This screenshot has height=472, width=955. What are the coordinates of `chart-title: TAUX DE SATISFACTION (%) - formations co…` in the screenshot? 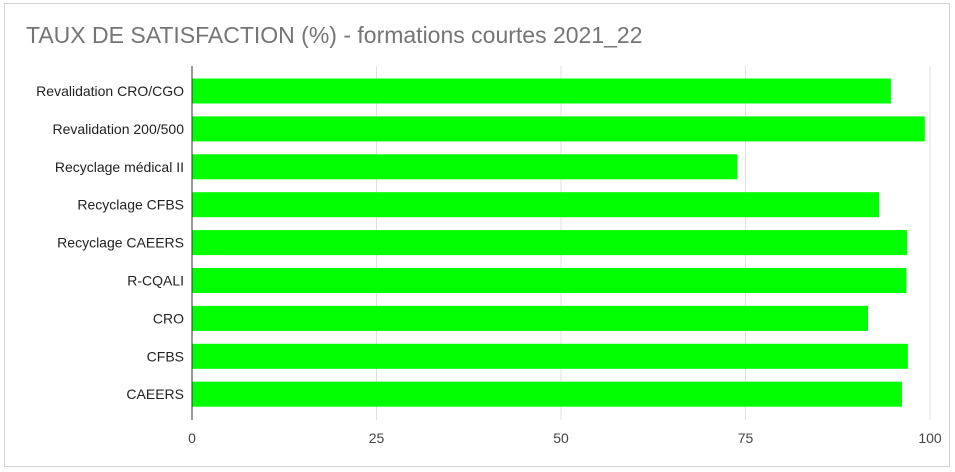 It's located at (334, 35).